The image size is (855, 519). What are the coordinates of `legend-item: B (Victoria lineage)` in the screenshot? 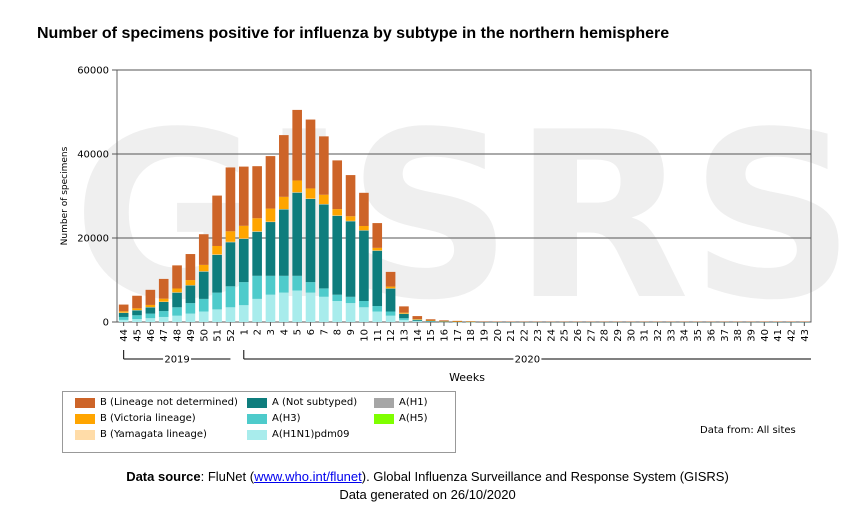 It's located at (135, 418).